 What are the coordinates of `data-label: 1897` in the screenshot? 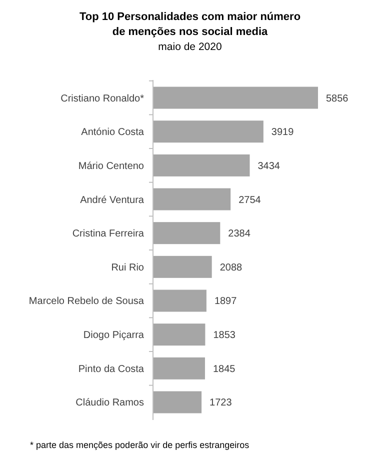 It's located at (226, 302).